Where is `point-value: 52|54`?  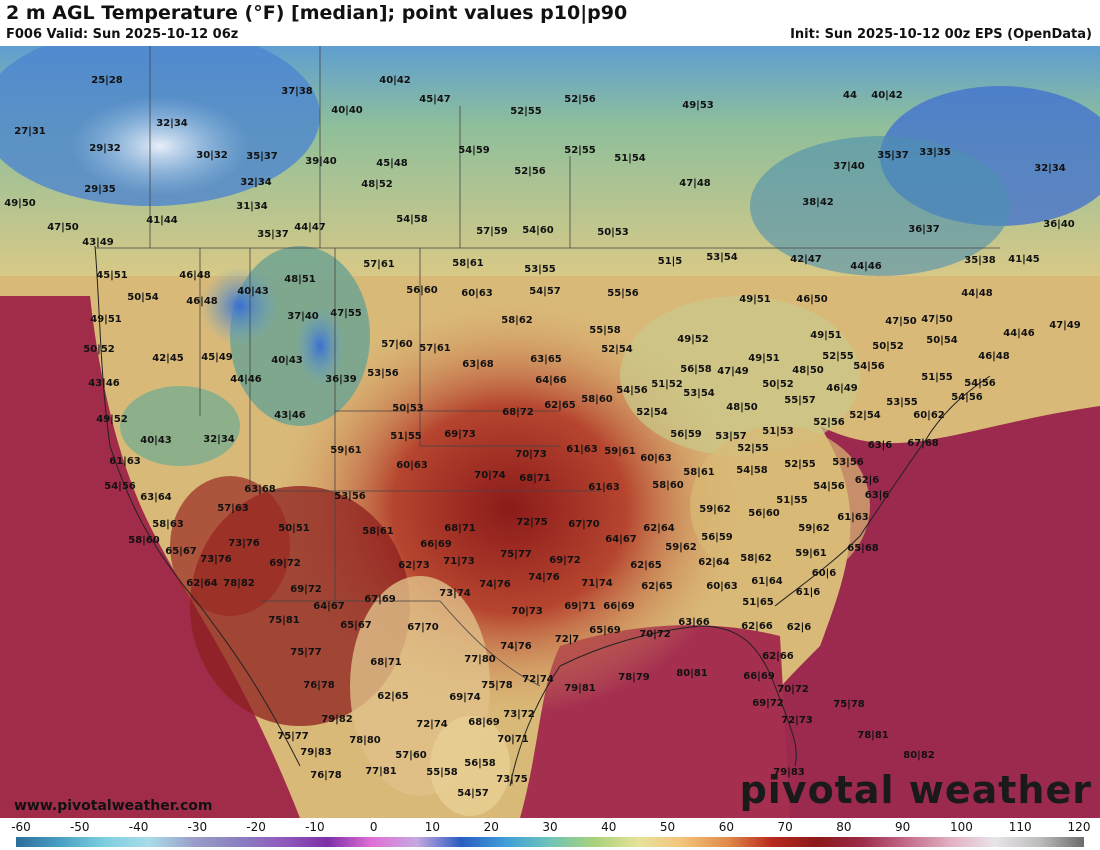
point-value: 52|54 is located at coordinates (865, 415).